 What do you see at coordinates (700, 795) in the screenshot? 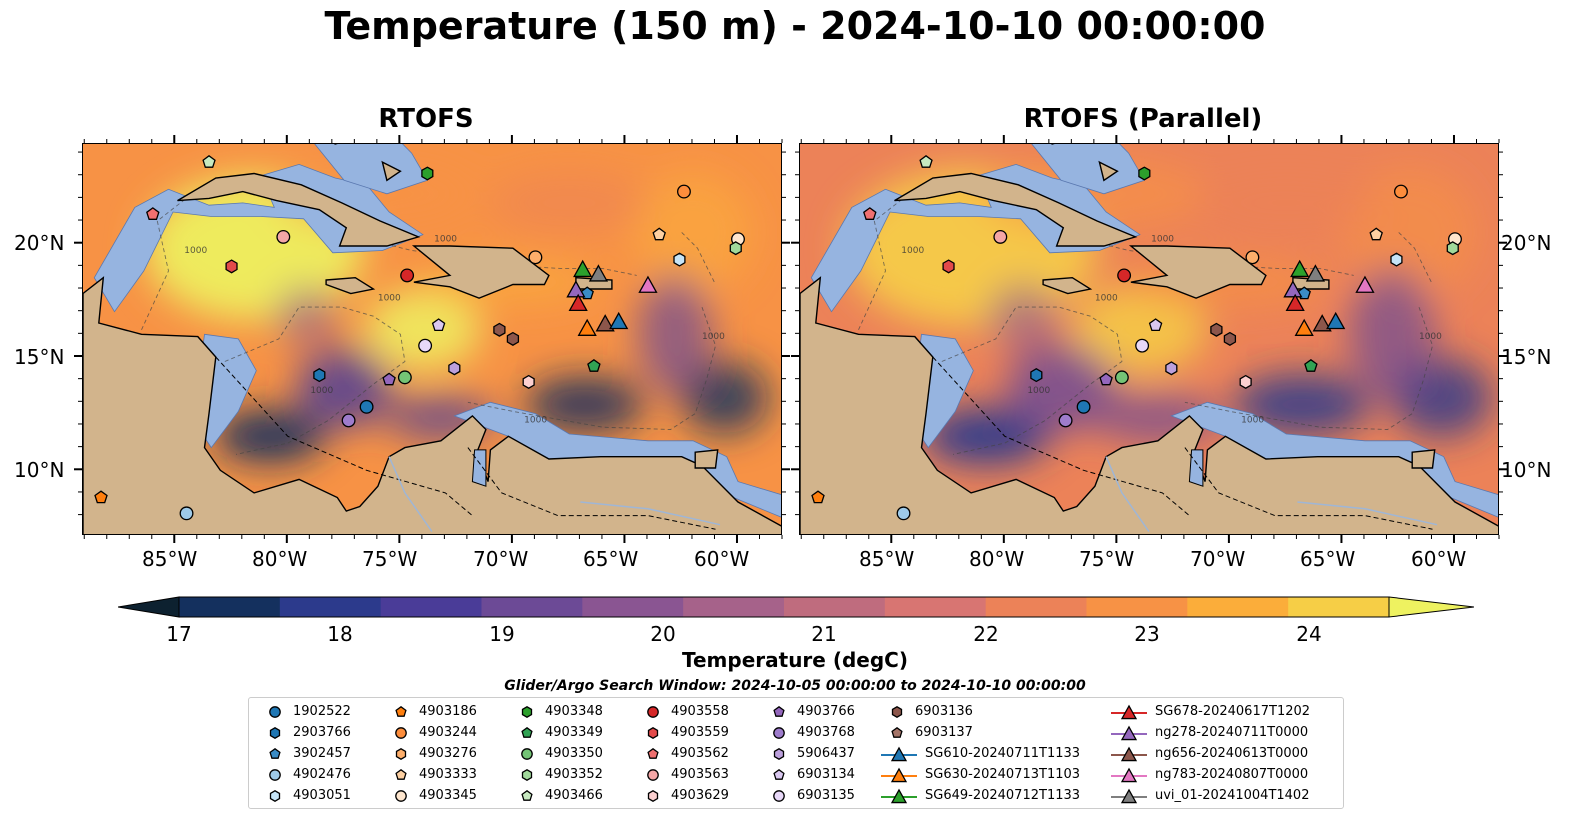
I see `legend-label: 4903629` at bounding box center [700, 795].